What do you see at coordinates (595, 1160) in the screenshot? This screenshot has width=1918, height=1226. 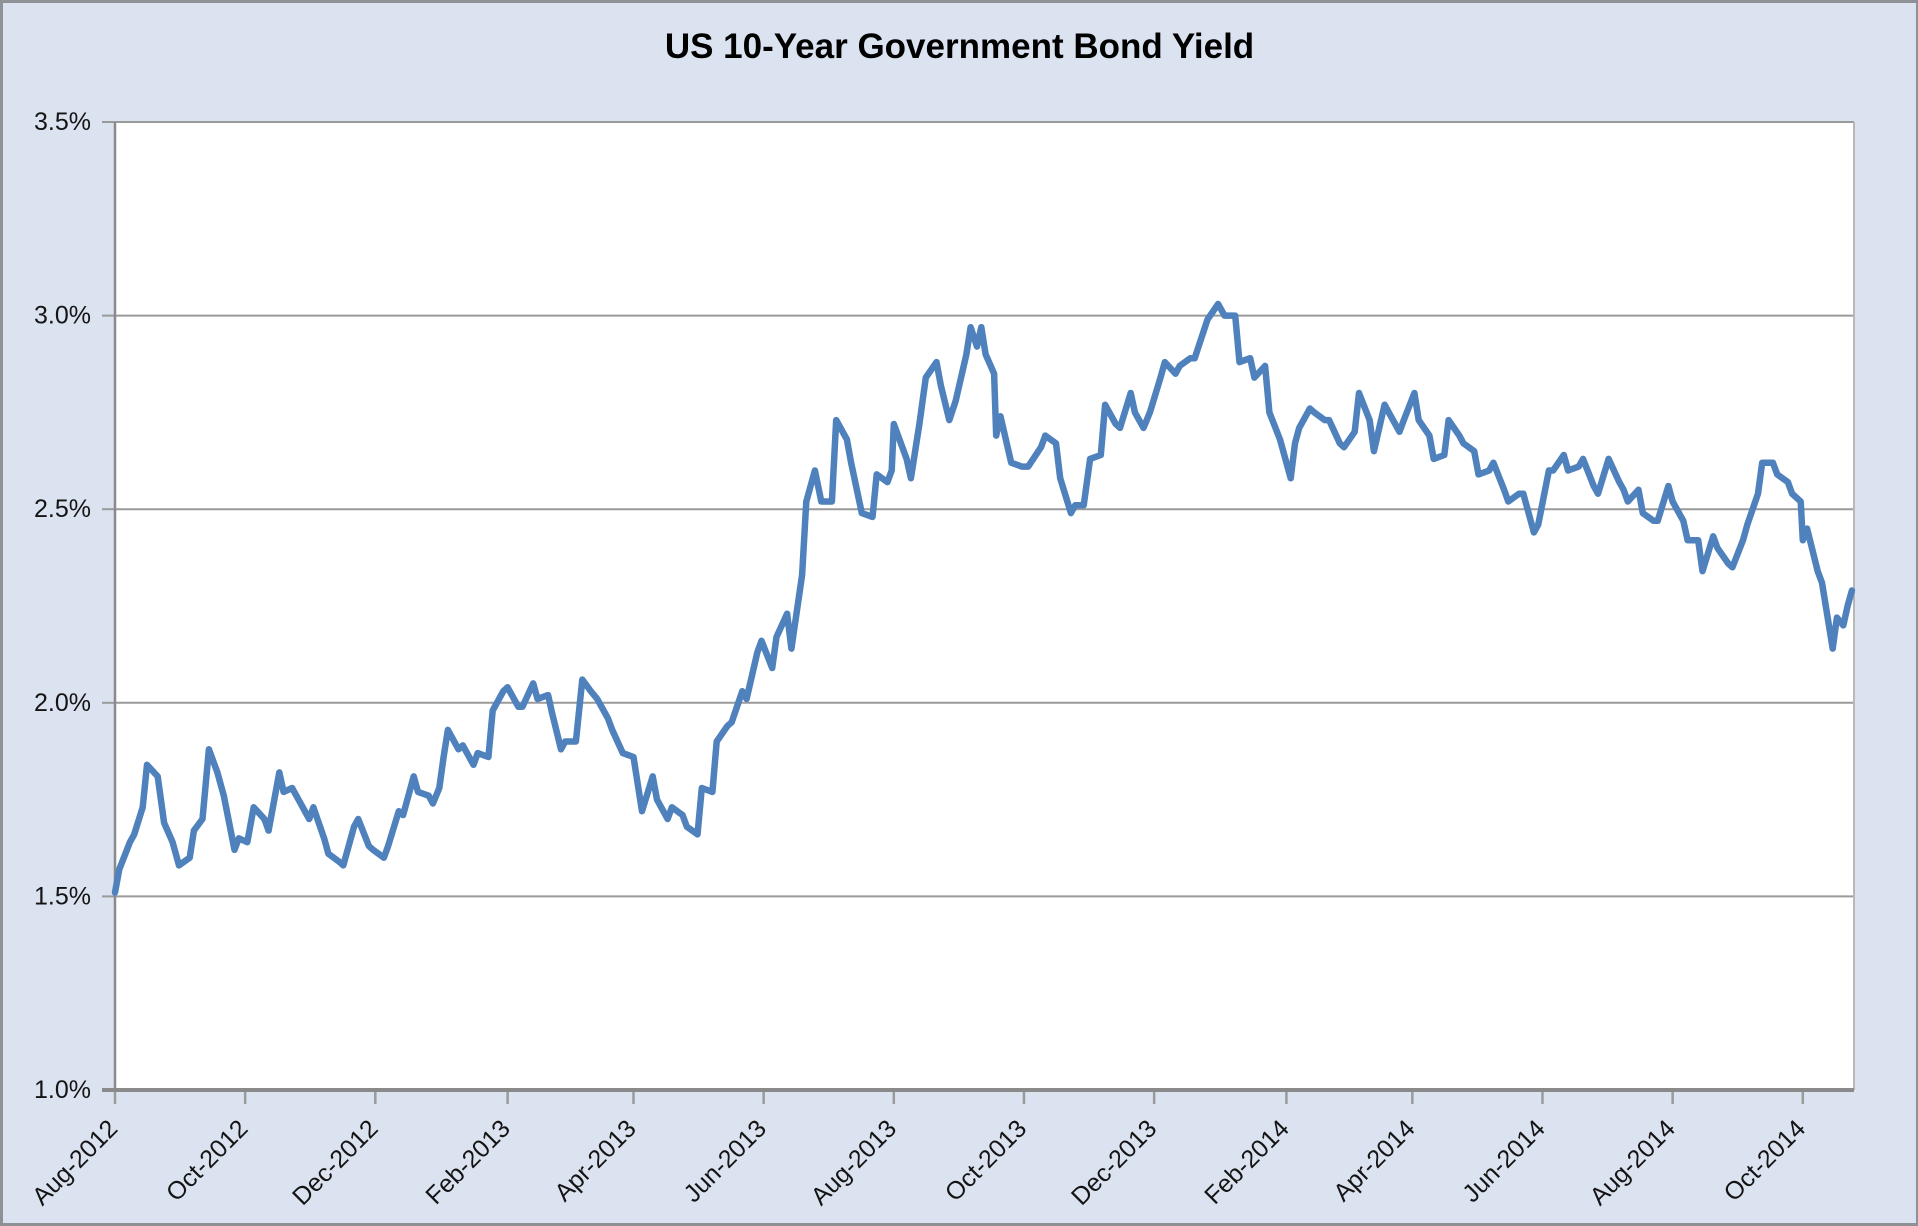 I see `x-axis-label: Apr-2013` at bounding box center [595, 1160].